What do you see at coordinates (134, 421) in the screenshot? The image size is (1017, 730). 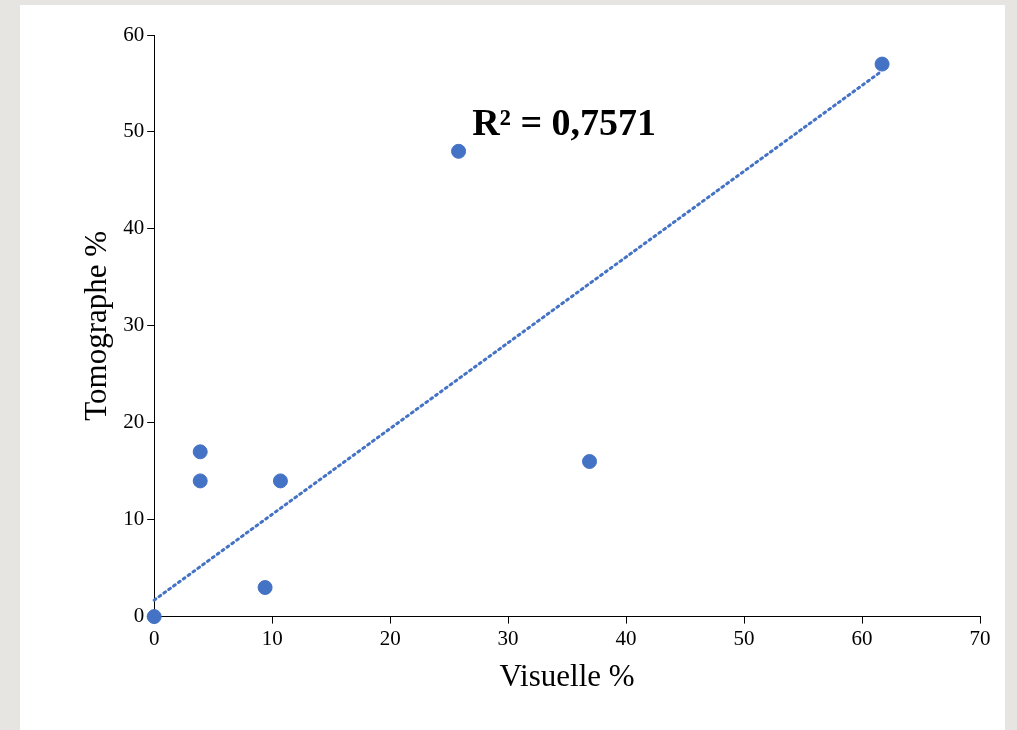 I see `y-tick-label: 20` at bounding box center [134, 421].